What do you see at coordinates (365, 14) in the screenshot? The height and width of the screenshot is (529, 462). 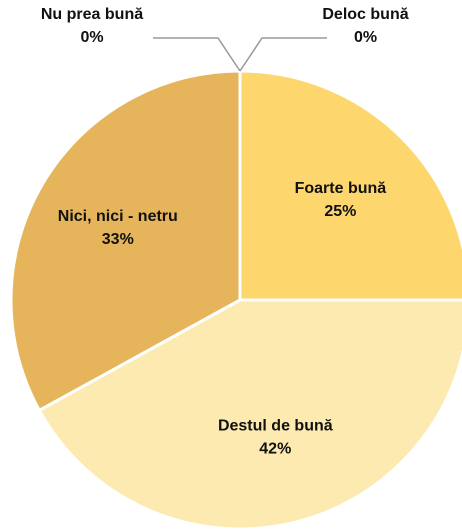 I see `slice-label: Deloc bună` at bounding box center [365, 14].